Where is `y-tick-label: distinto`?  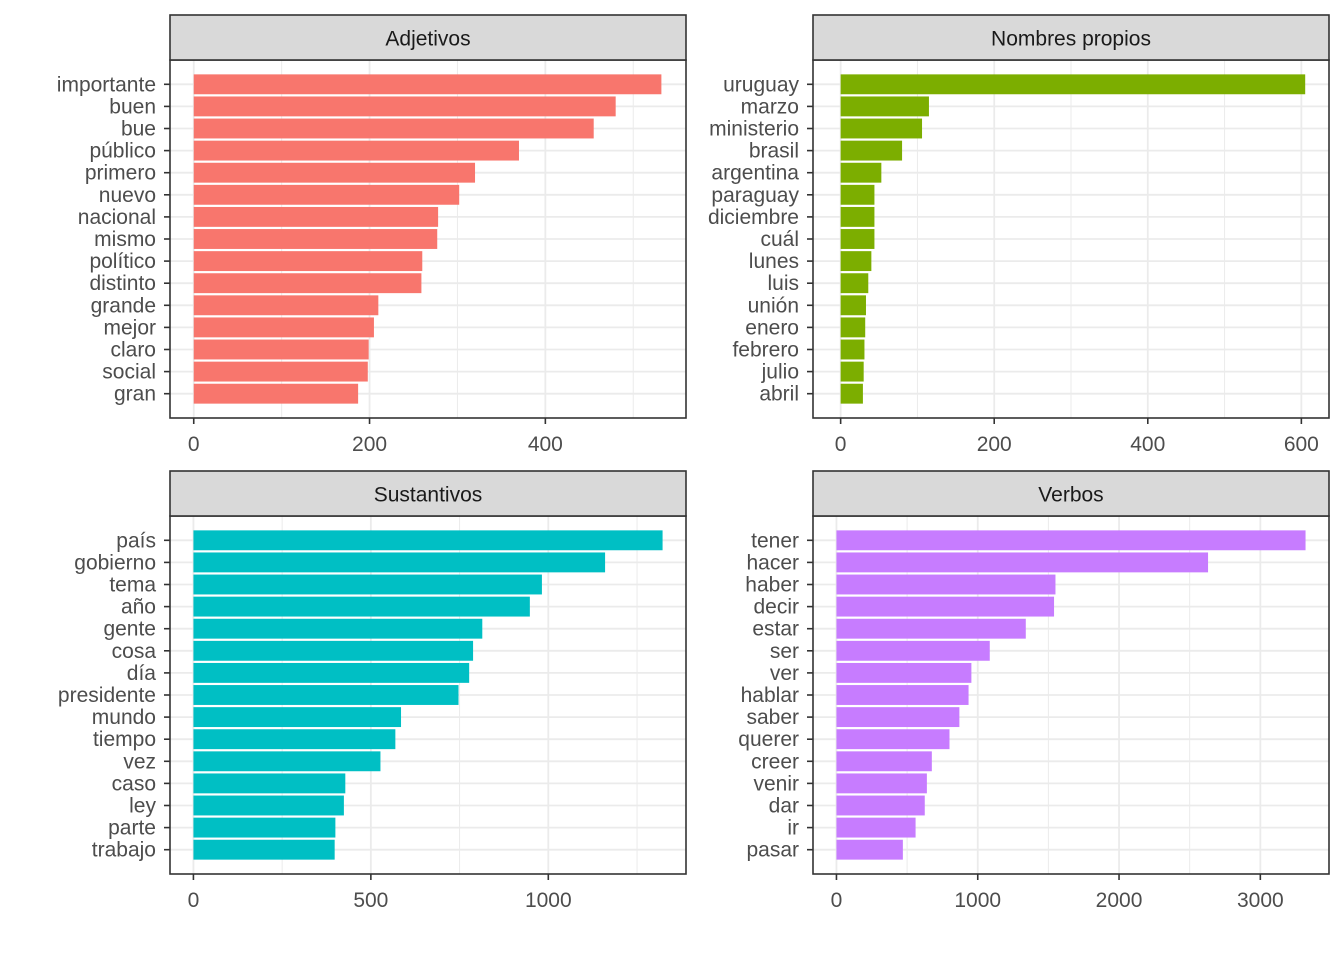 y-tick-label: distinto is located at coordinates (122, 283).